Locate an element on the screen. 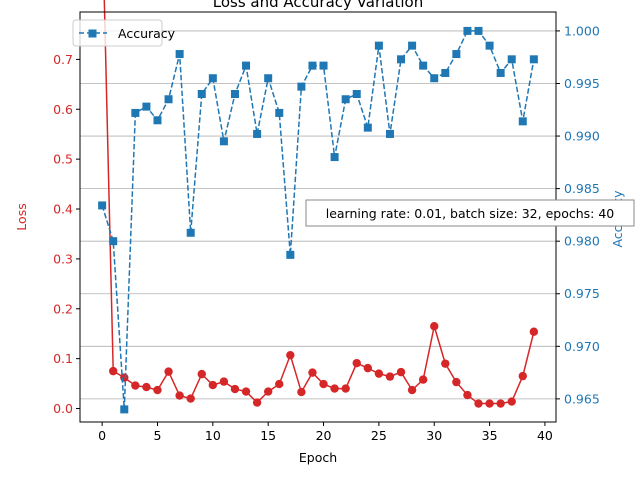 This screenshot has width=640, height=480. x-tick-label-1: 5 is located at coordinates (158, 435).